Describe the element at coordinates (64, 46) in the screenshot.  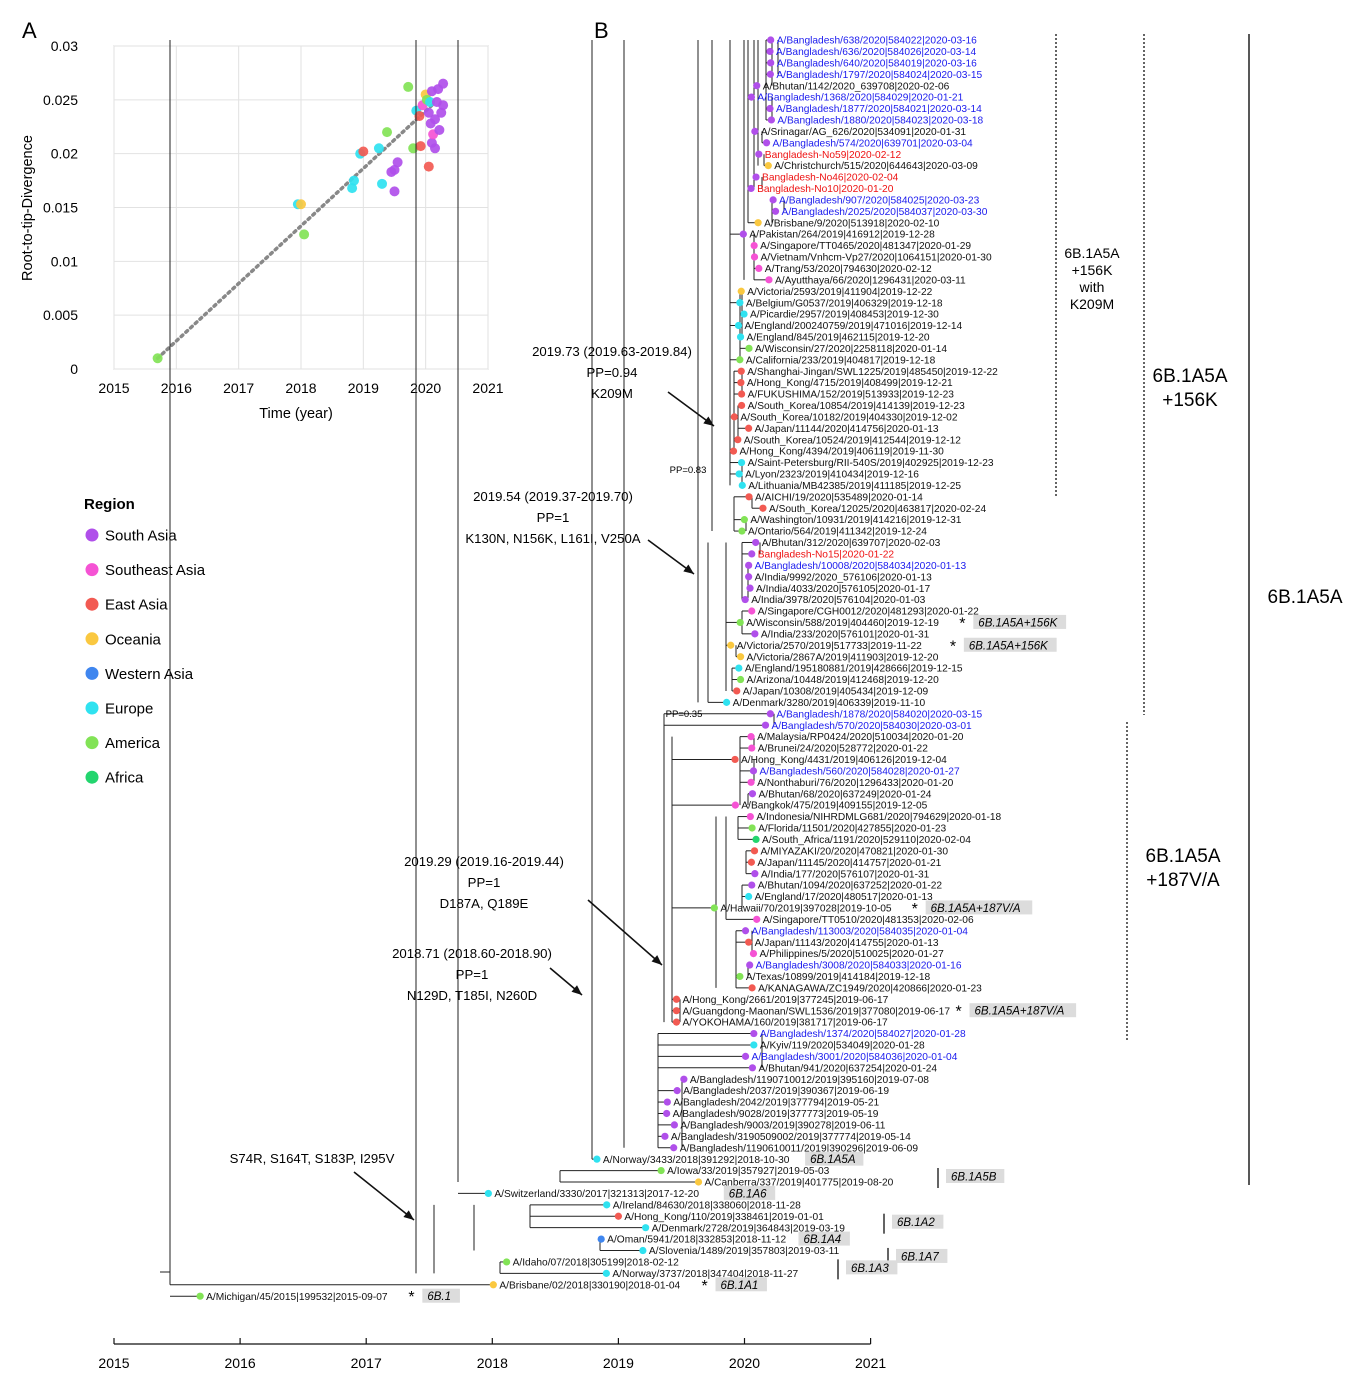
I see `y-tick-label: 0.03` at that location.